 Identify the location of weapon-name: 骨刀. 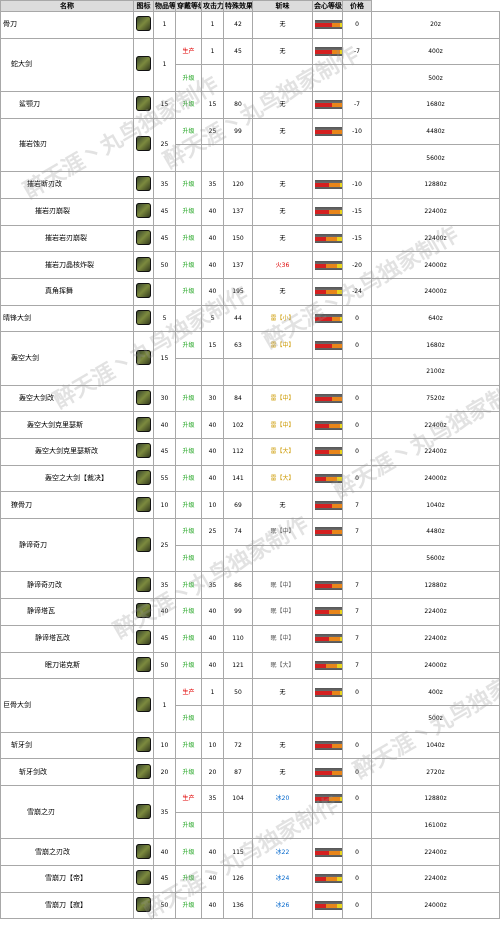
(10, 24).